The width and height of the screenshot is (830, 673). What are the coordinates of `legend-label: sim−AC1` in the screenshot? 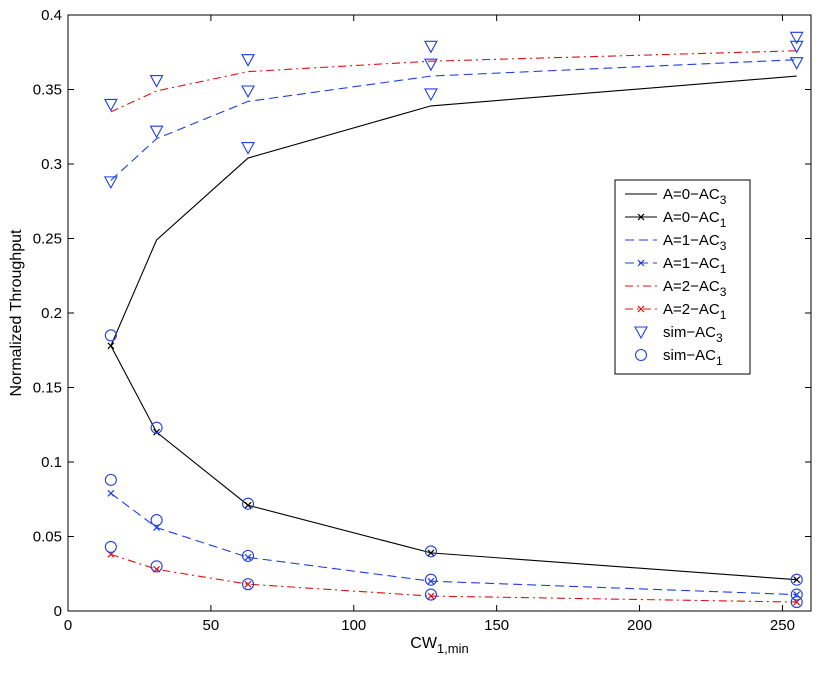 It's located at (693, 357).